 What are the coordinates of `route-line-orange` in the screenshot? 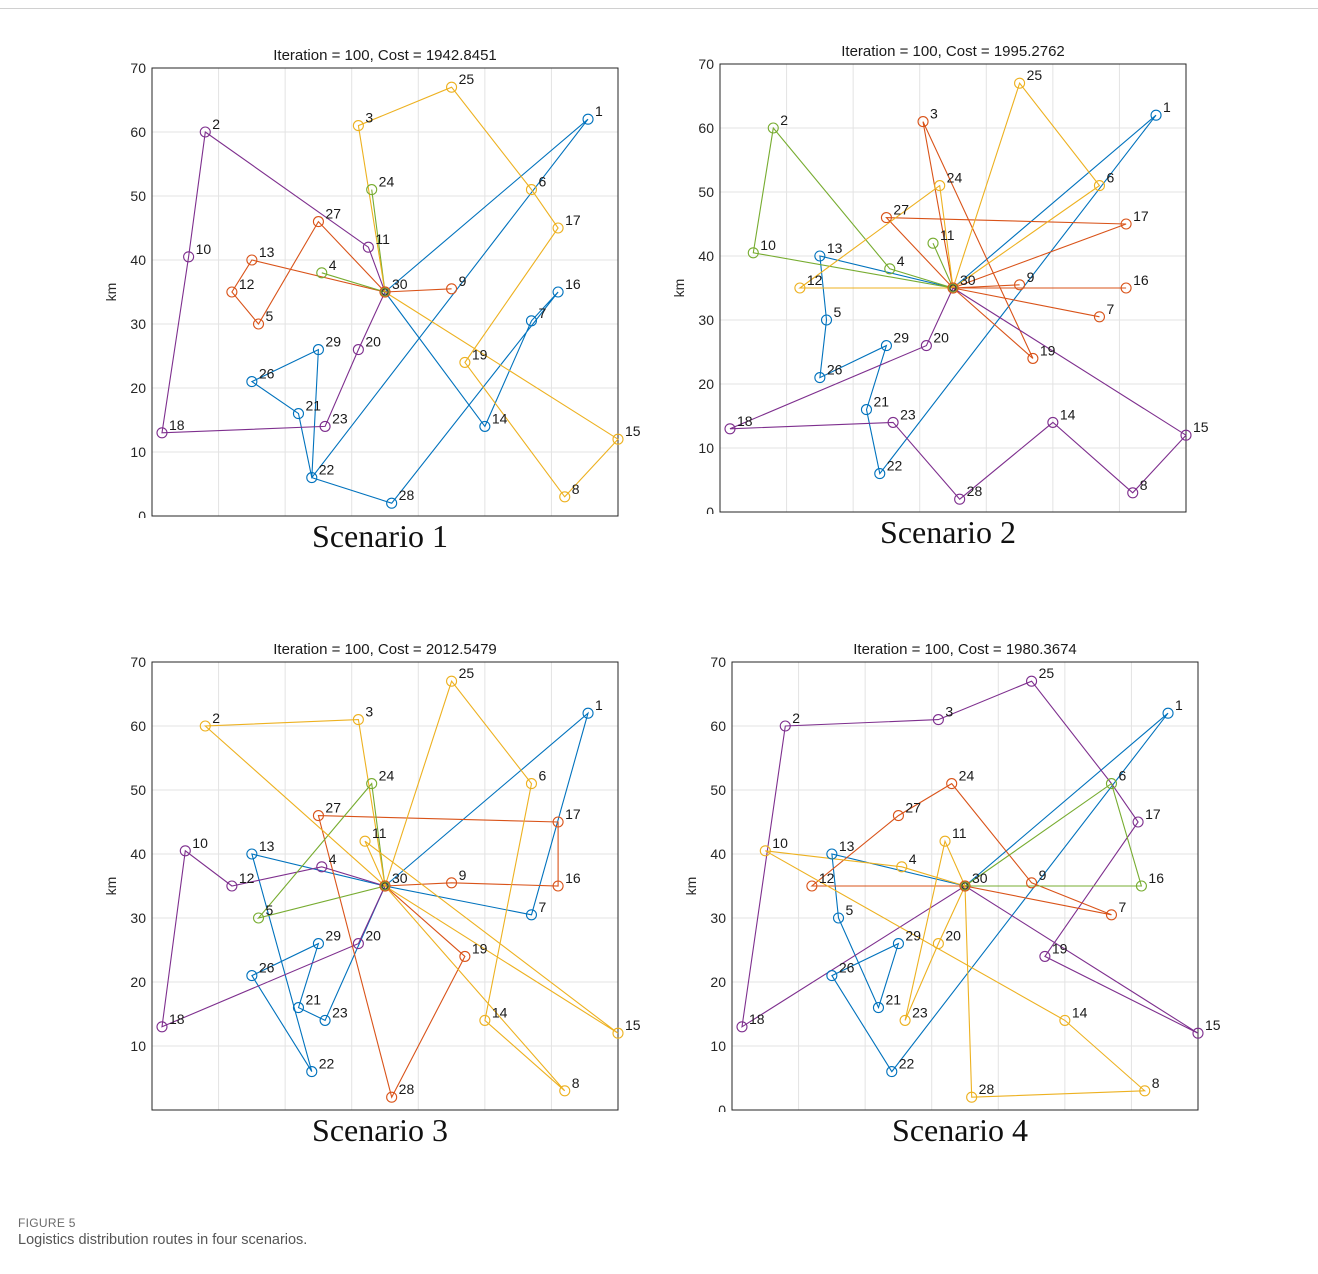 It's located at (961, 849).